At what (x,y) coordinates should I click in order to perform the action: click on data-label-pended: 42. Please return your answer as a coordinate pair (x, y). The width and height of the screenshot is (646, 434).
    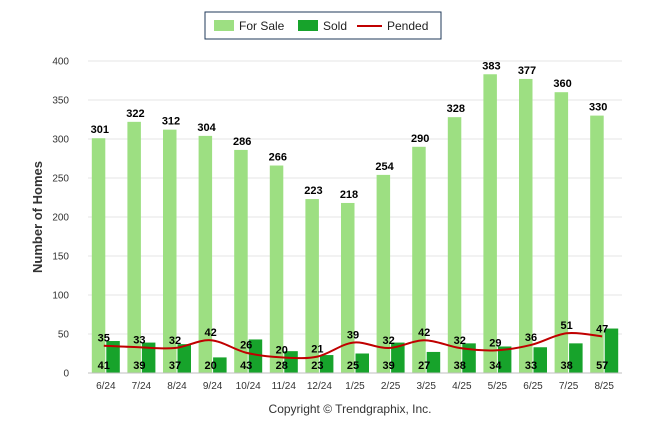
    Looking at the image, I should click on (210, 333).